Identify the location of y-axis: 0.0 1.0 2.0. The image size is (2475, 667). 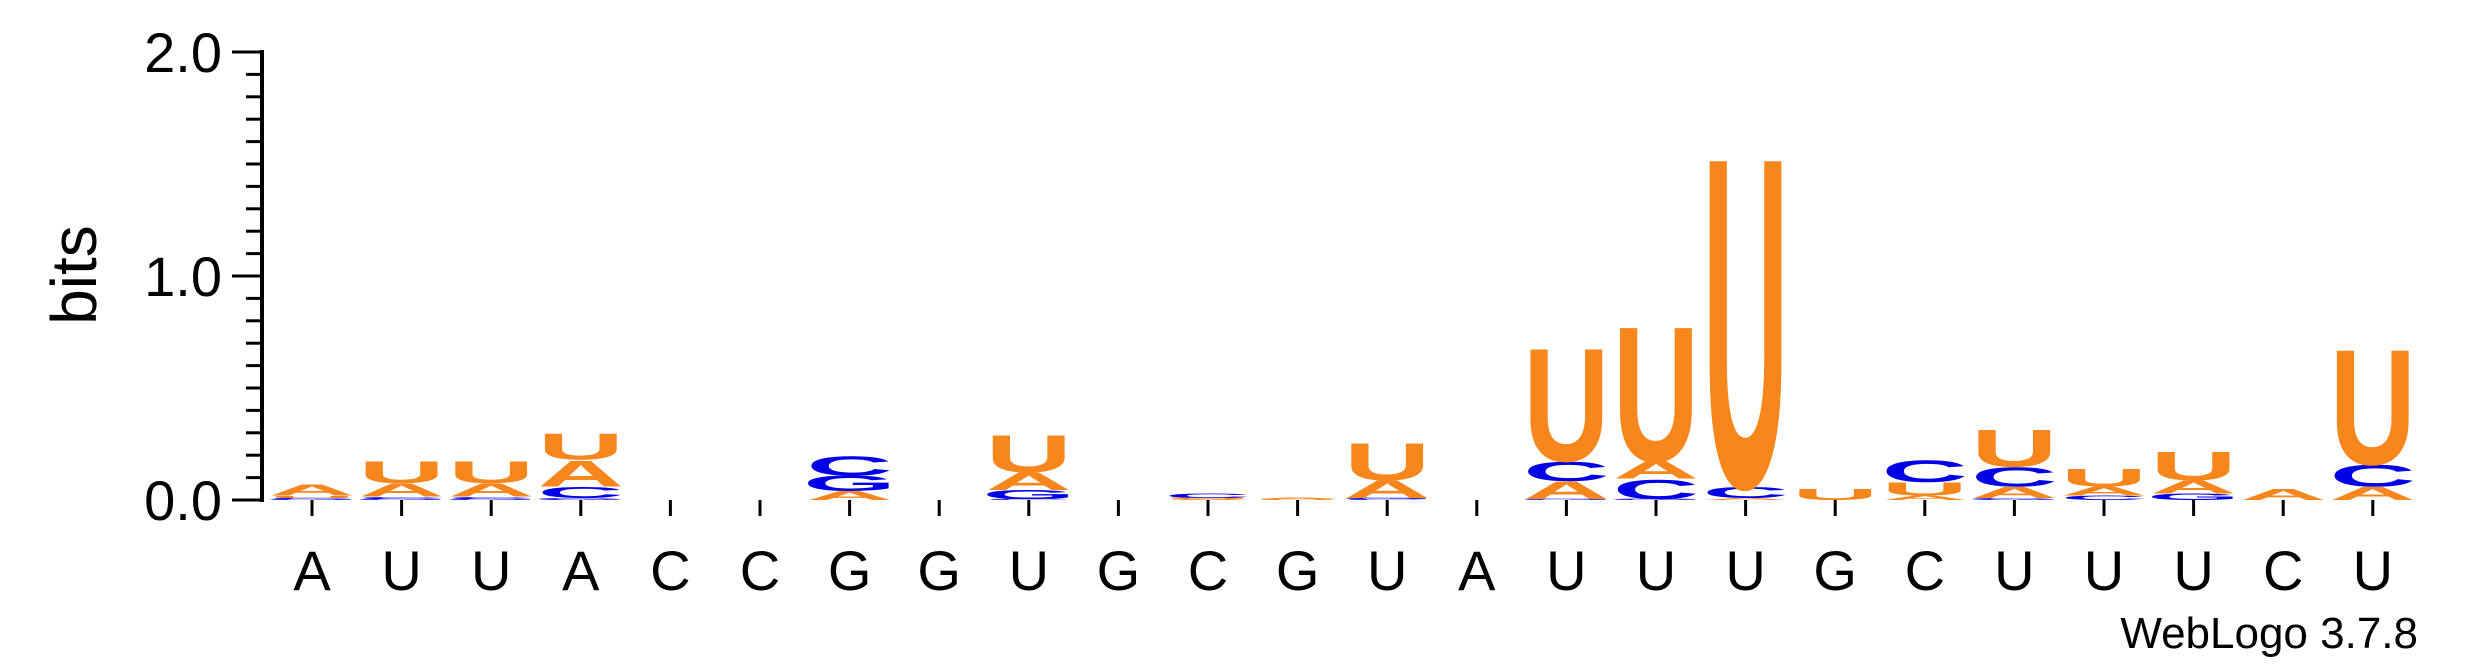
(204, 276).